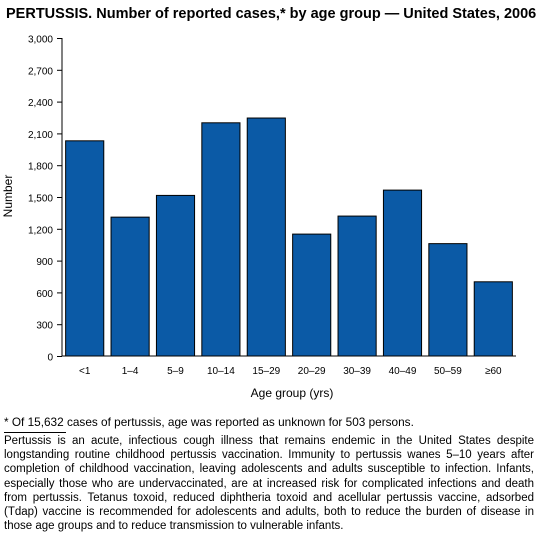 The width and height of the screenshot is (539, 542). Describe the element at coordinates (448, 371) in the screenshot. I see `x-tick-label: 50–59` at that location.